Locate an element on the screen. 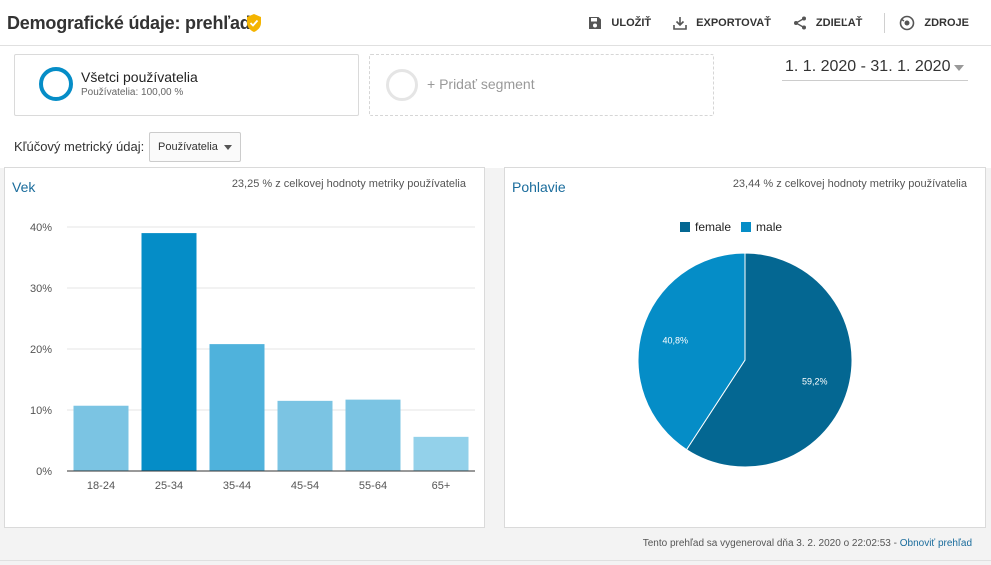 Image resolution: width=991 pixels, height=565 pixels. segment-color-ring is located at coordinates (56, 84).